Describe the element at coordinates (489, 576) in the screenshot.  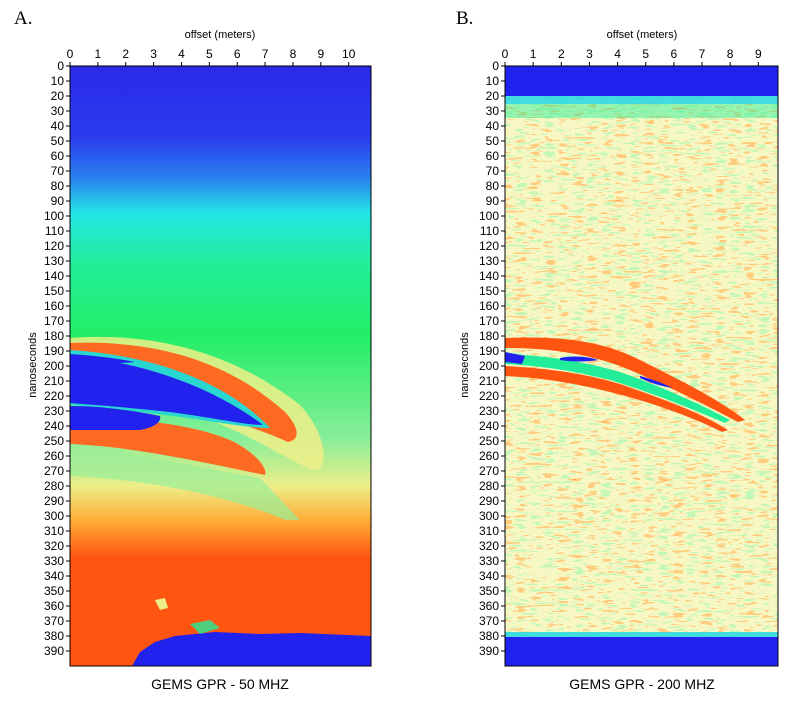
I see `y-tick-label: 340` at that location.